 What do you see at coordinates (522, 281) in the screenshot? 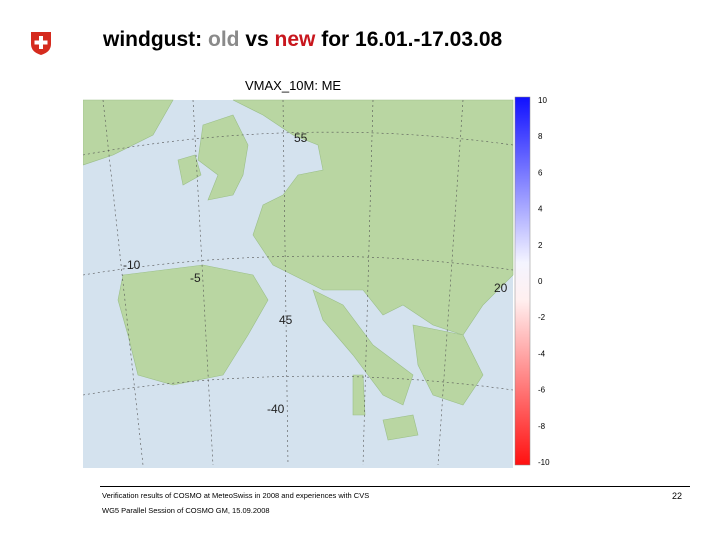
I see `colorbar` at bounding box center [522, 281].